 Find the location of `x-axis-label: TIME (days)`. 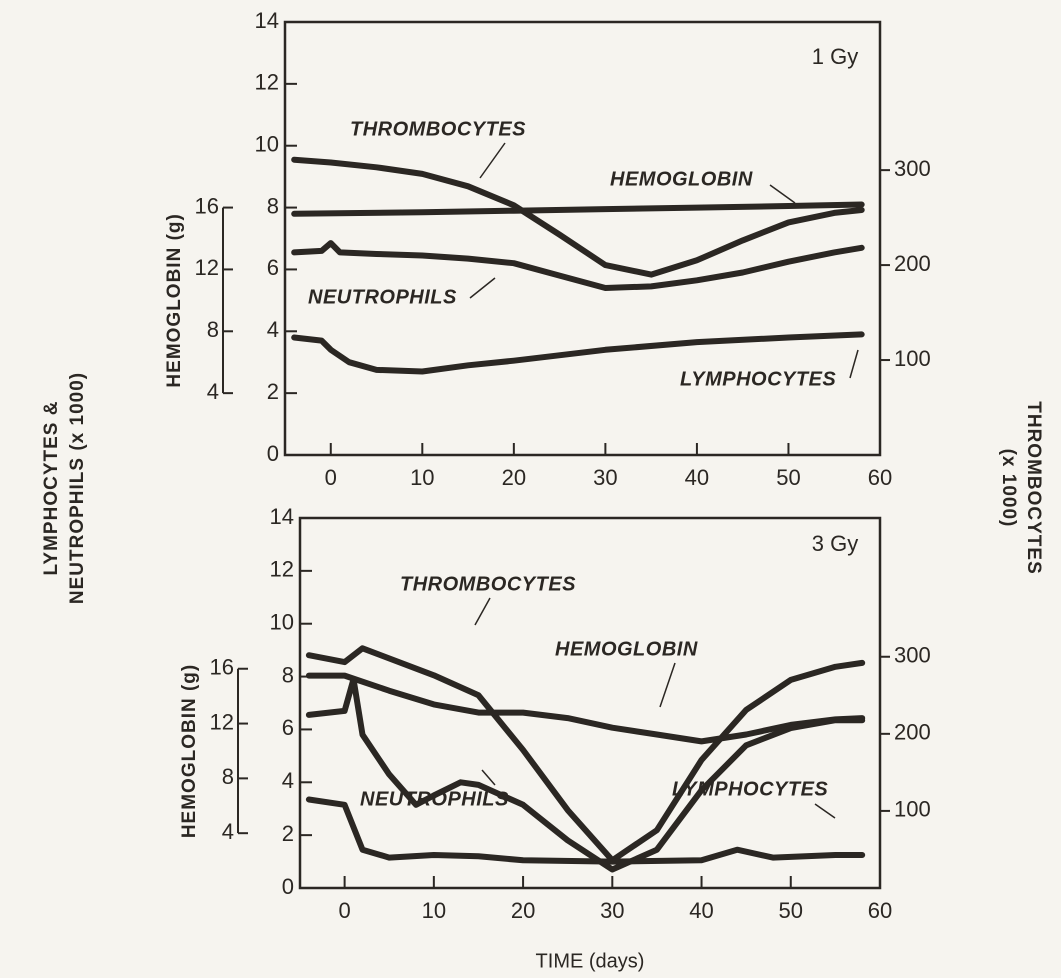

x-axis-label: TIME (days) is located at coordinates (590, 961).